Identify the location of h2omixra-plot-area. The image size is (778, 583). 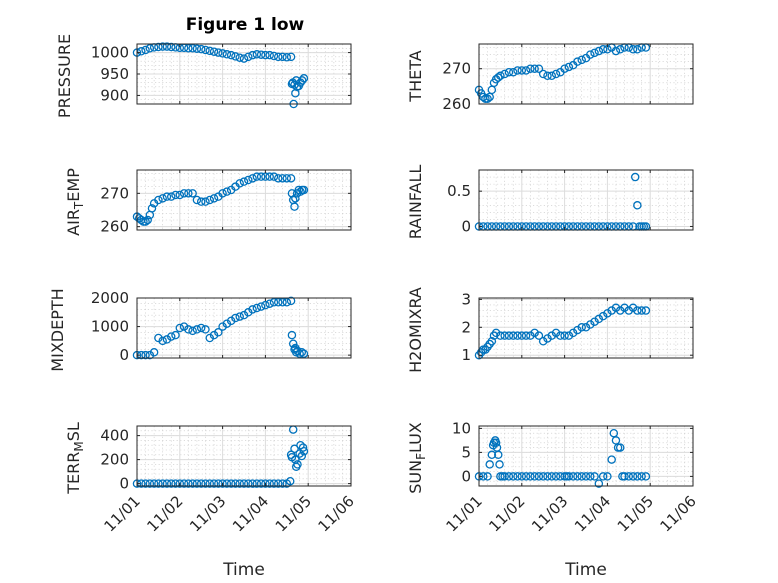
(586, 328).